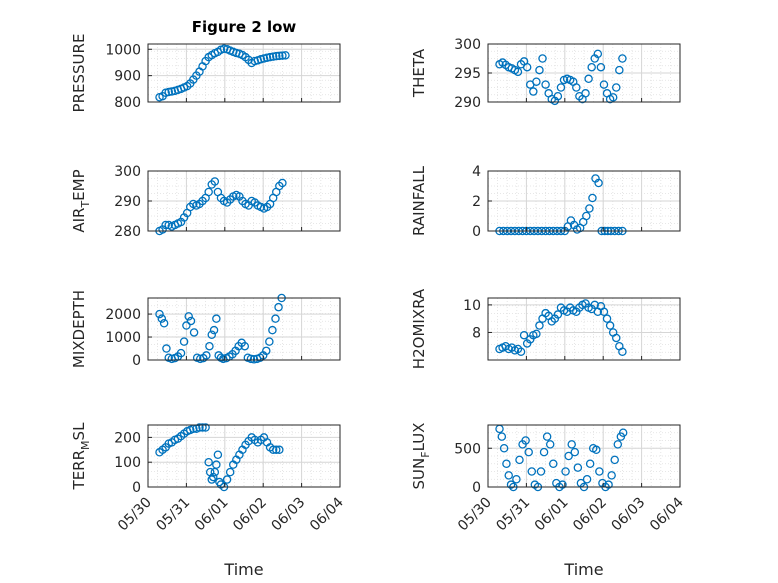 The width and height of the screenshot is (778, 583). What do you see at coordinates (79, 73) in the screenshot?
I see `y-axis-label: PRESSURE` at bounding box center [79, 73].